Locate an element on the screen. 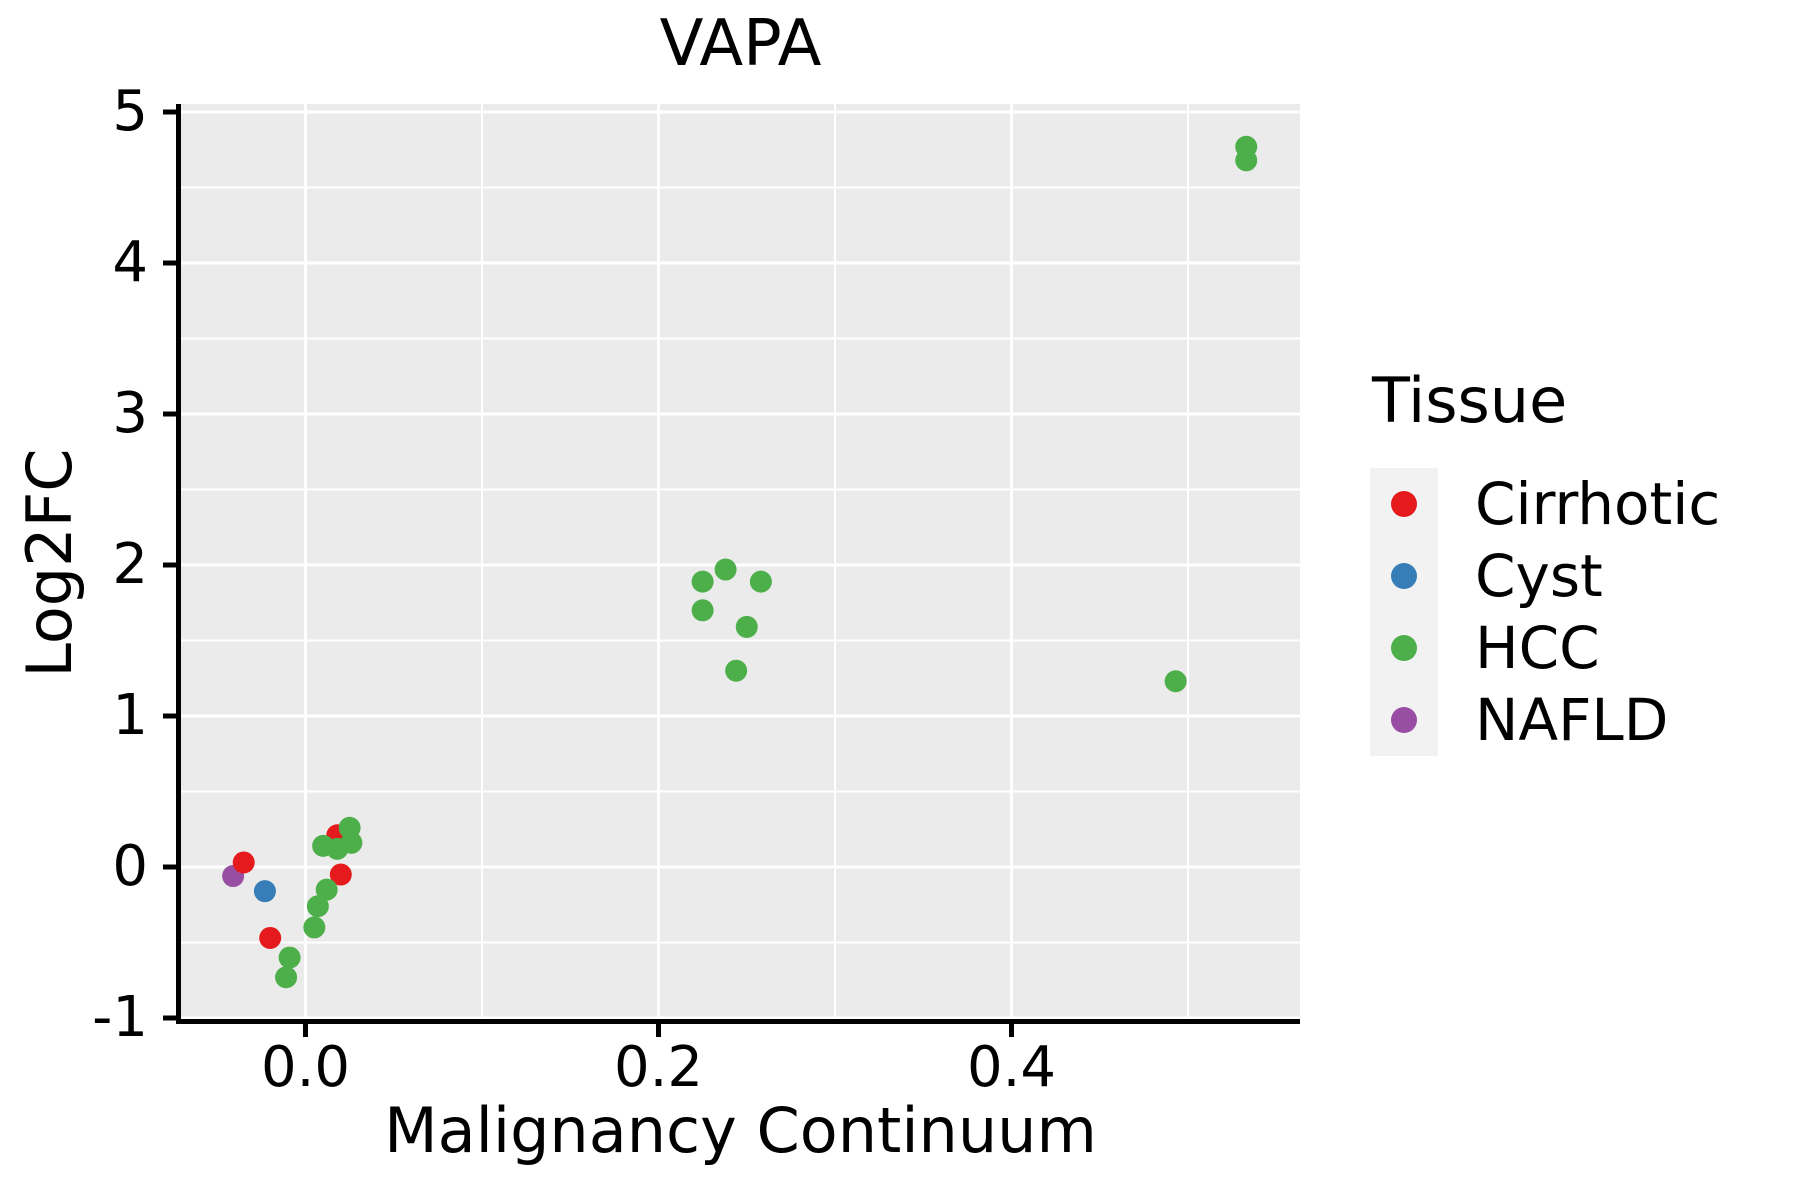  legend-item-label: NAFLD is located at coordinates (1572, 720).